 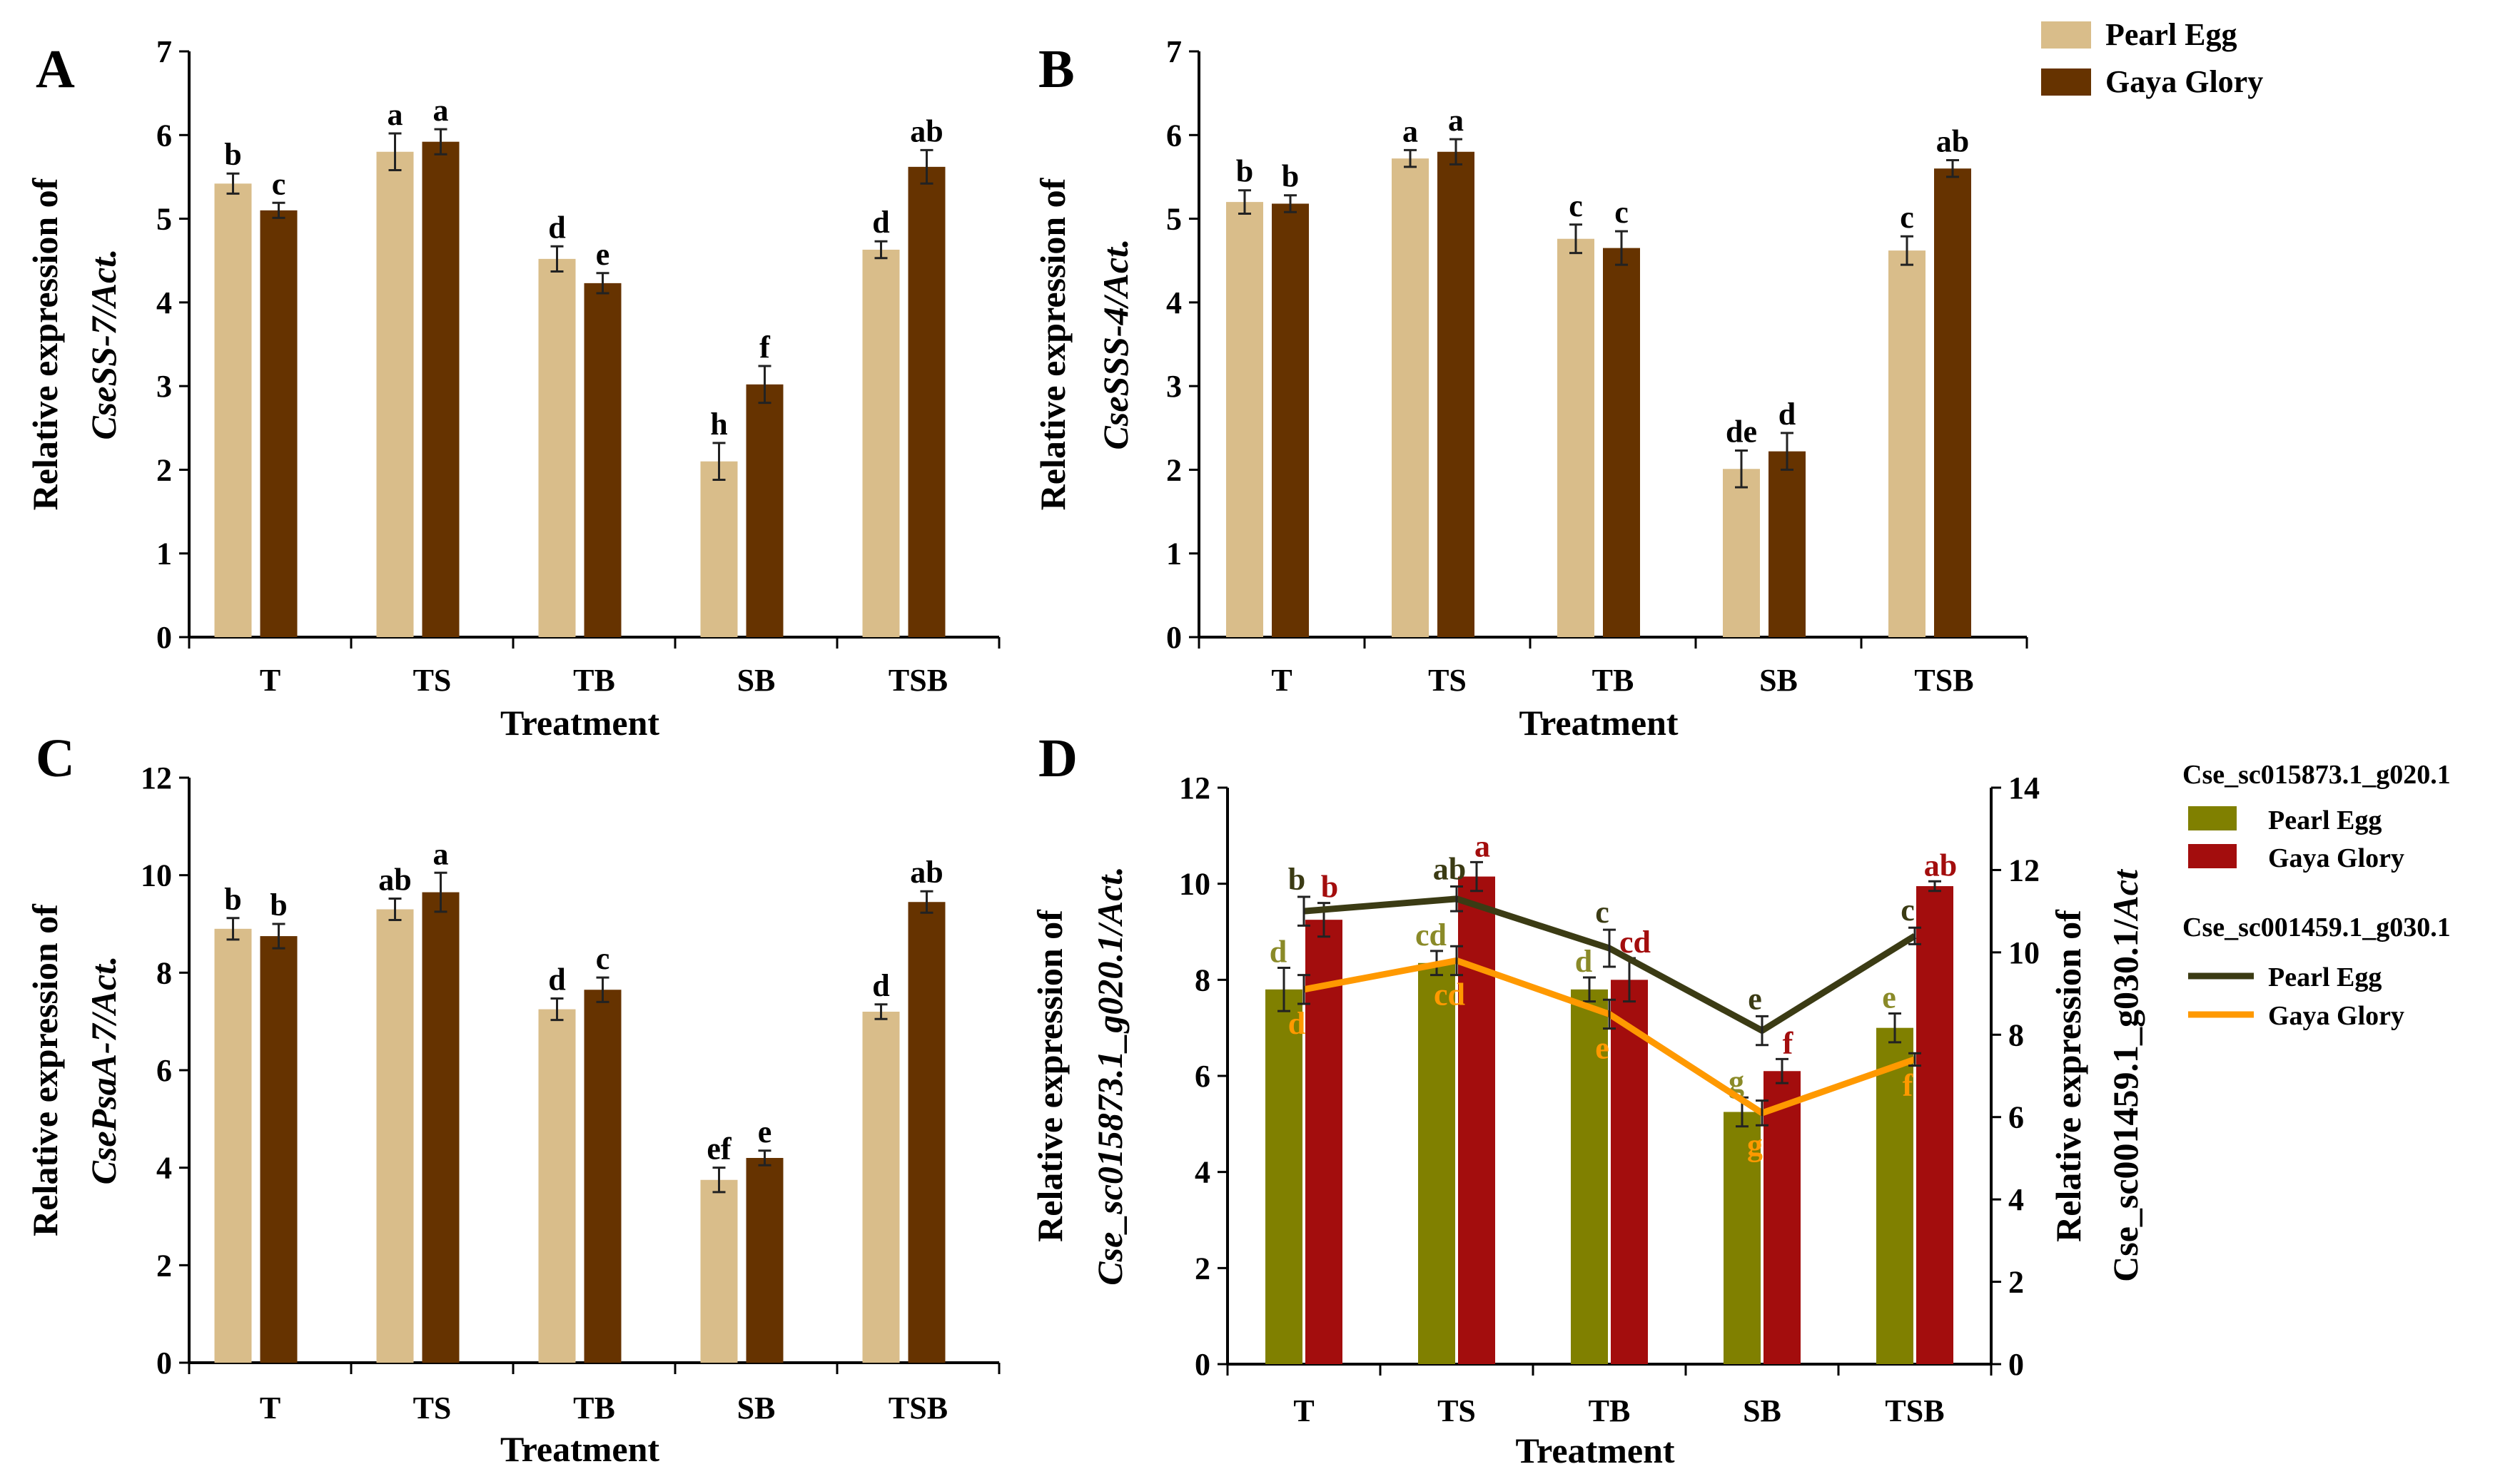 I want to click on legend-top-label-gaya-glory: Gaya Glory, so click(x=2184, y=81).